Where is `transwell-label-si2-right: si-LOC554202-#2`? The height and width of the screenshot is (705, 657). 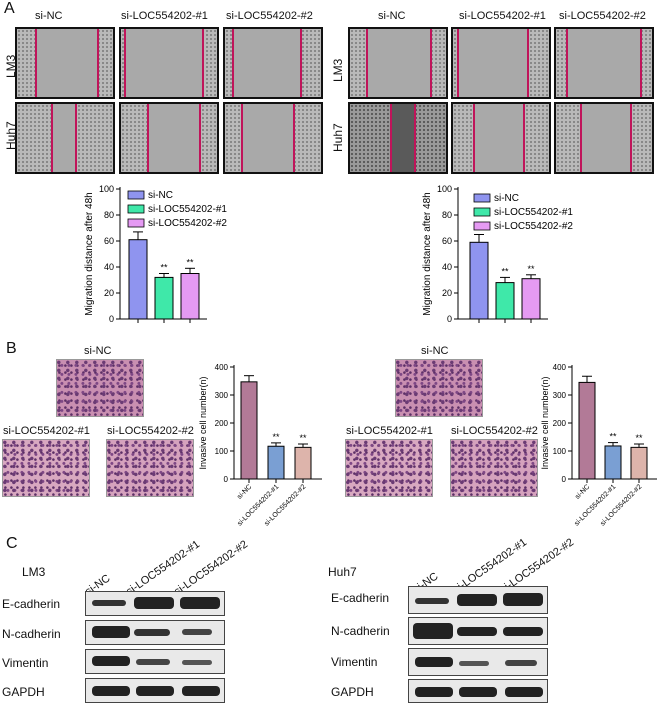 transwell-label-si2-right: si-LOC554202-#2 is located at coordinates (494, 431).